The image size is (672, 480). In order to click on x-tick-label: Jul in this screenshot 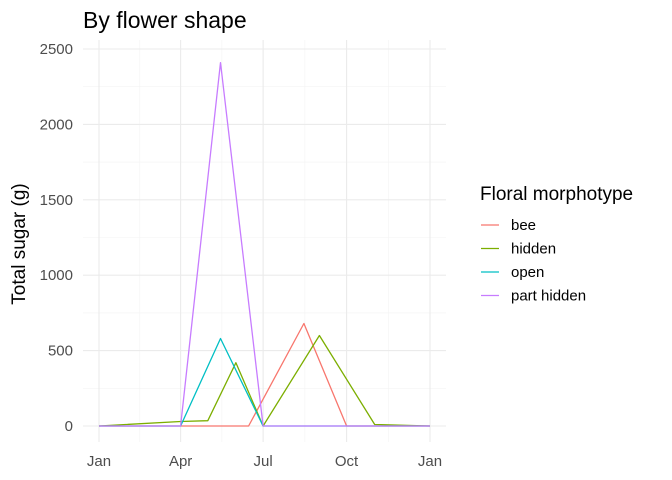, I will do `click(263, 461)`.